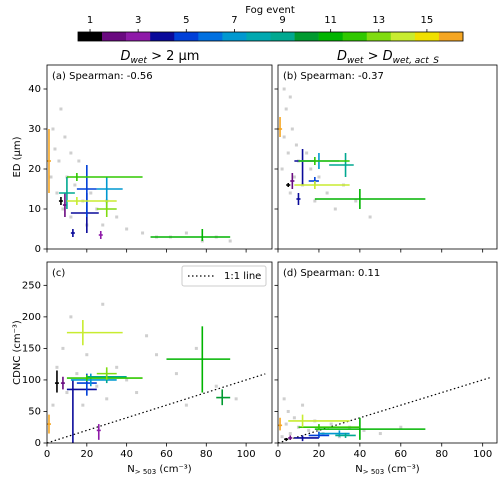 The image size is (500, 481). Describe the element at coordinates (31, 285) in the screenshot. I see `y-tick-label: 250` at that location.